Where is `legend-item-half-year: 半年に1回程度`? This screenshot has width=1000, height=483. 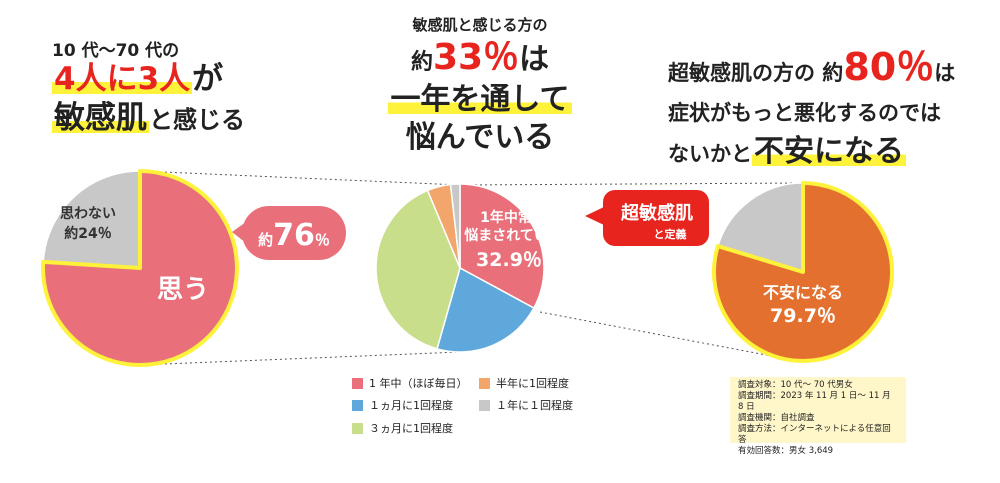 legend-item-half-year: 半年に1回程度 is located at coordinates (524, 383).